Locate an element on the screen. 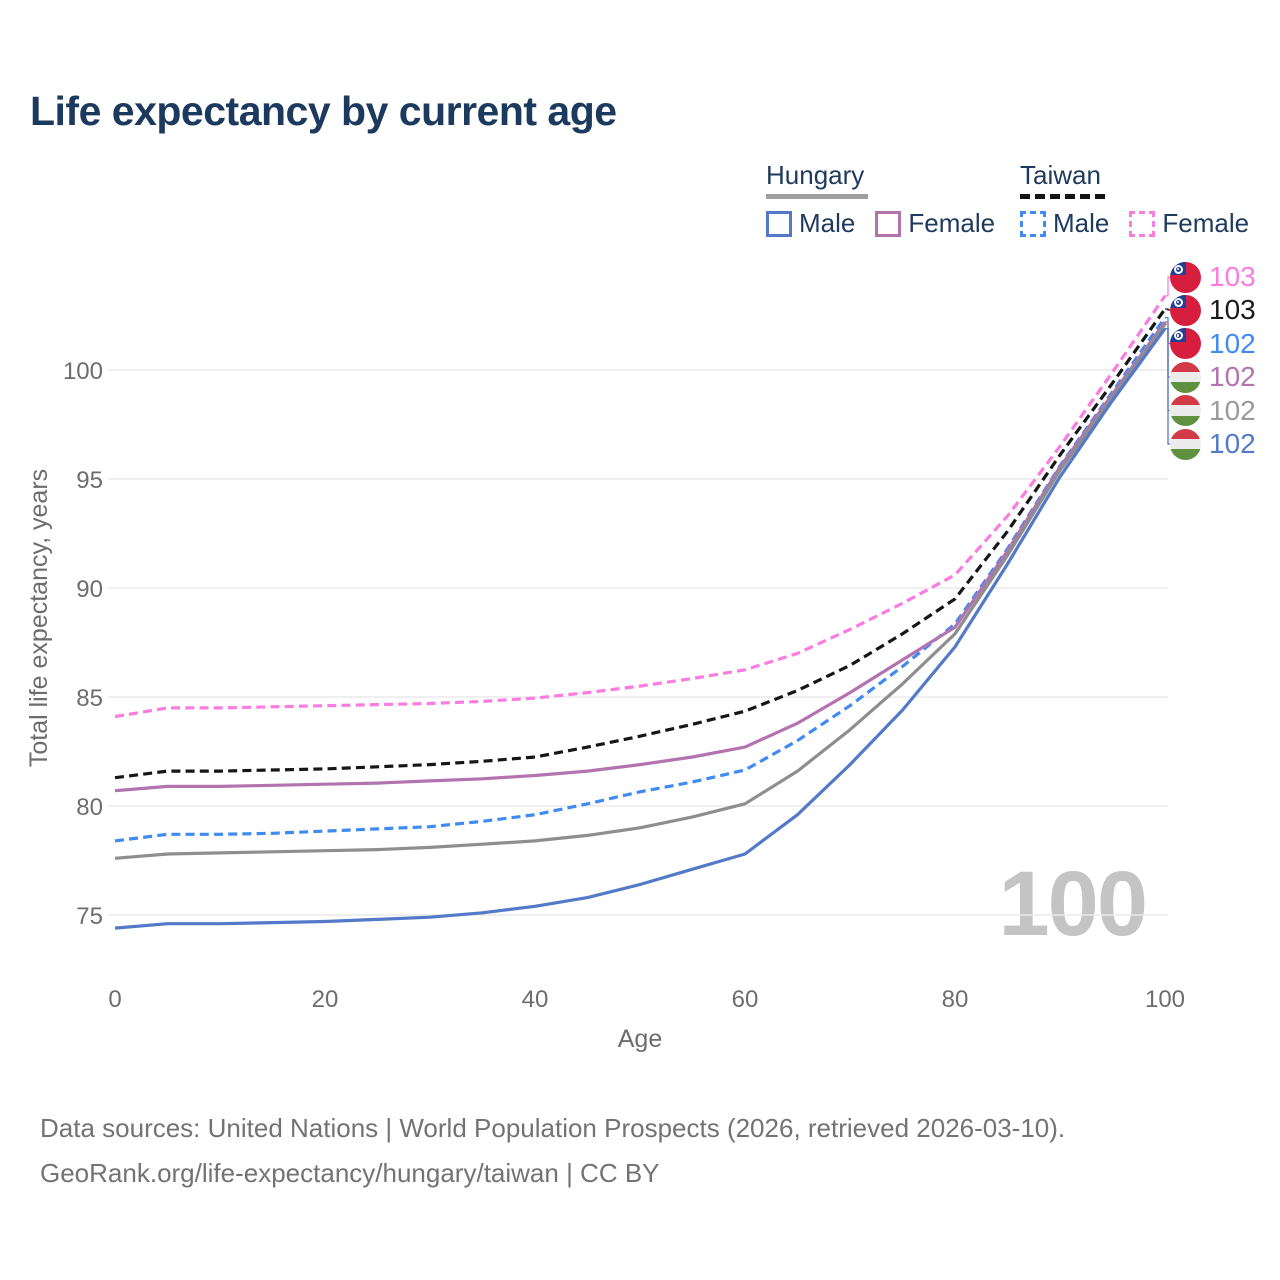 This screenshot has height=1280, width=1280. legend-item-hungary-male: Male is located at coordinates (810, 223).